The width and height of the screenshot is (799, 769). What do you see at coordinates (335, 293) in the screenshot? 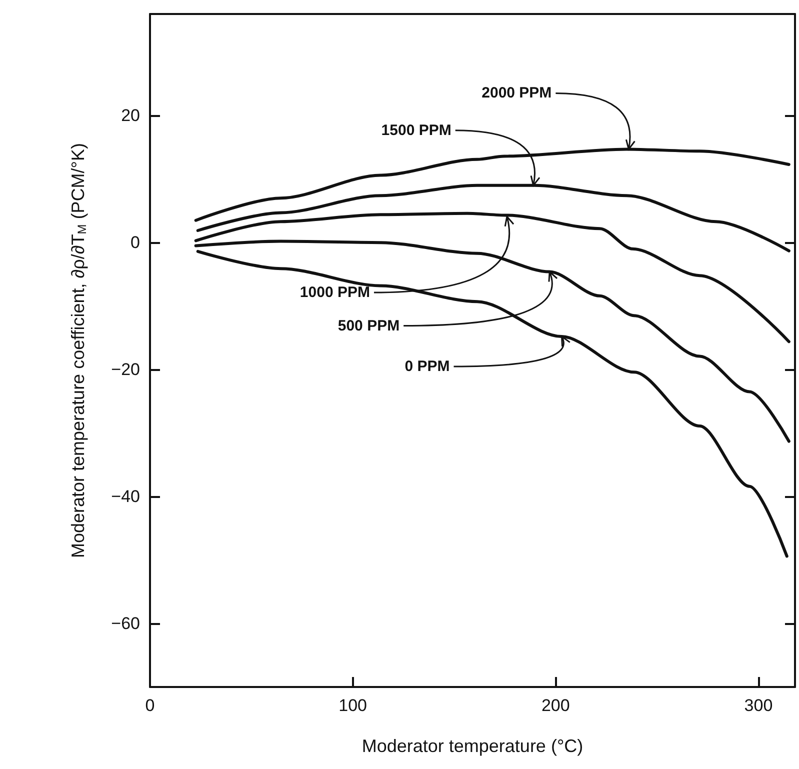
I see `annotation: 1000 PPM` at bounding box center [335, 293].